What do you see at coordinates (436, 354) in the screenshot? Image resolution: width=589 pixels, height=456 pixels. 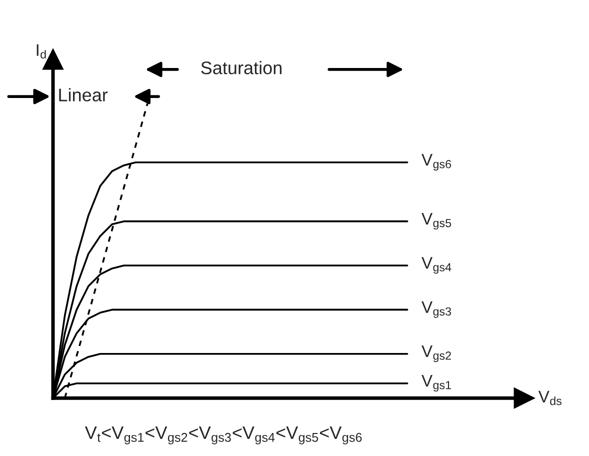 I see `series-label: V$_{gs2}$` at bounding box center [436, 354].